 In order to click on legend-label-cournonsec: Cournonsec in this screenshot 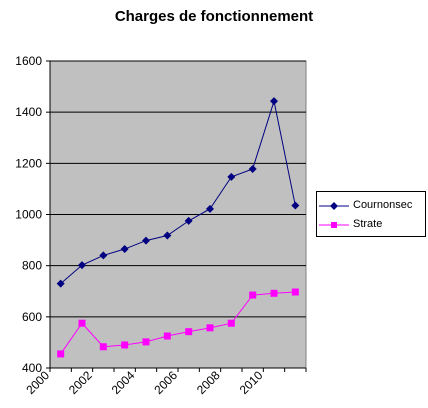, I will do `click(383, 205)`.